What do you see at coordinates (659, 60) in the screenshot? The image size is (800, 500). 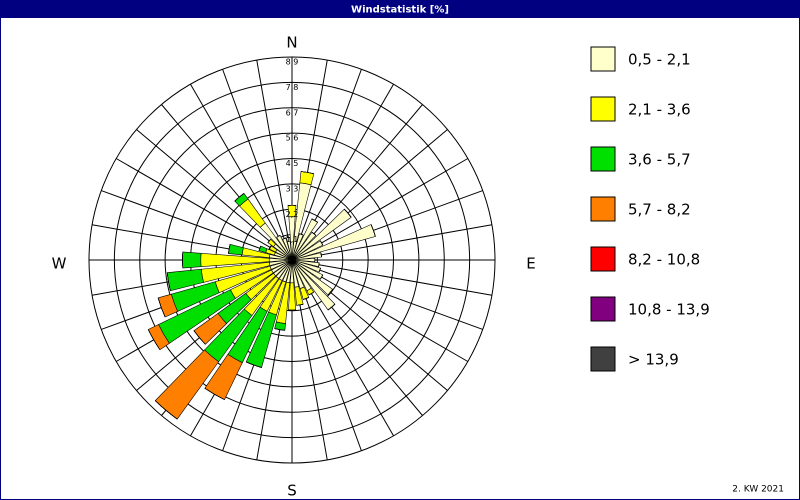 I see `legend-label: 0,5 - 2,1` at bounding box center [659, 60].